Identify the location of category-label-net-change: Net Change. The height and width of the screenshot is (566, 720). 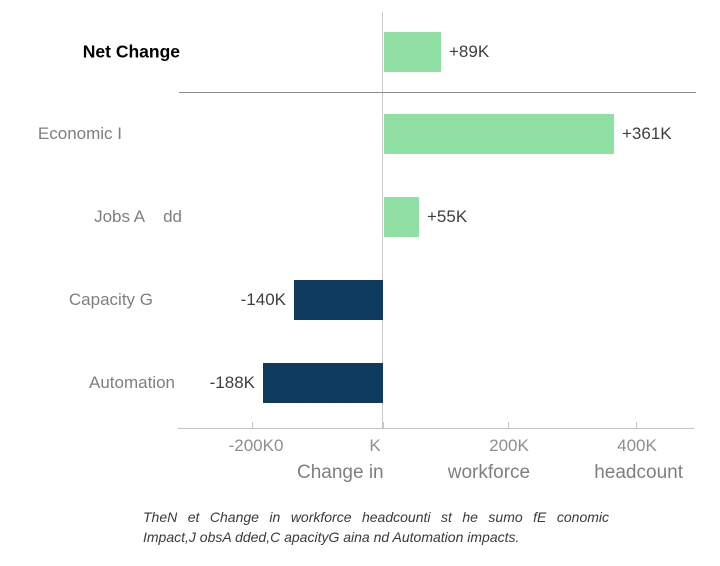
(131, 51).